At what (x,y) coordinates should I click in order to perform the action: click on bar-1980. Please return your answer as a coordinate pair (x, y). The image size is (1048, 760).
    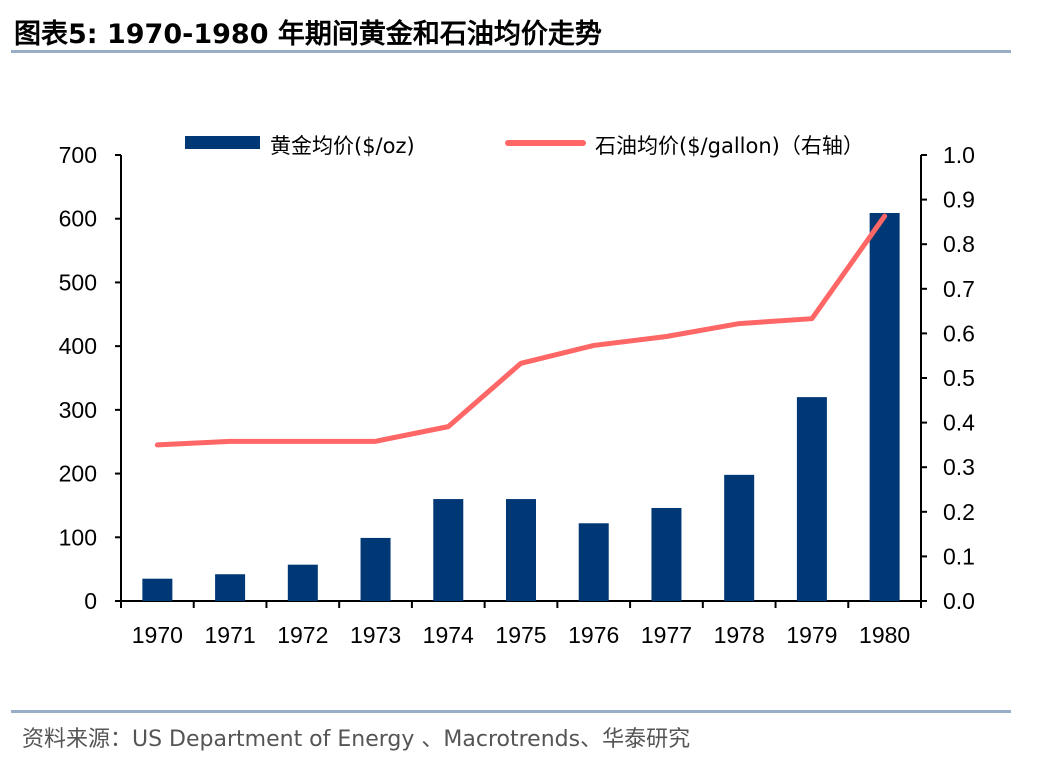
    Looking at the image, I should click on (884, 407).